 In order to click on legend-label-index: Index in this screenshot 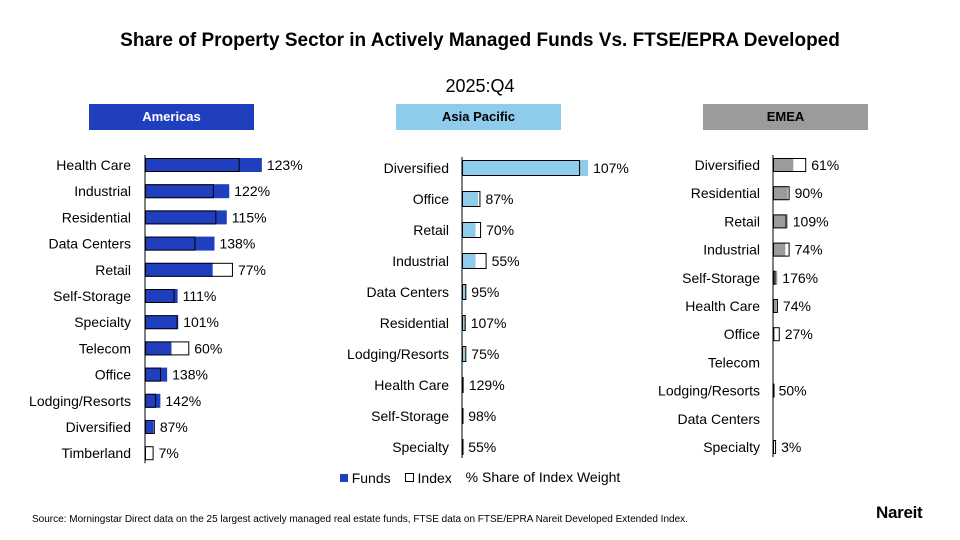, I will do `click(434, 477)`.